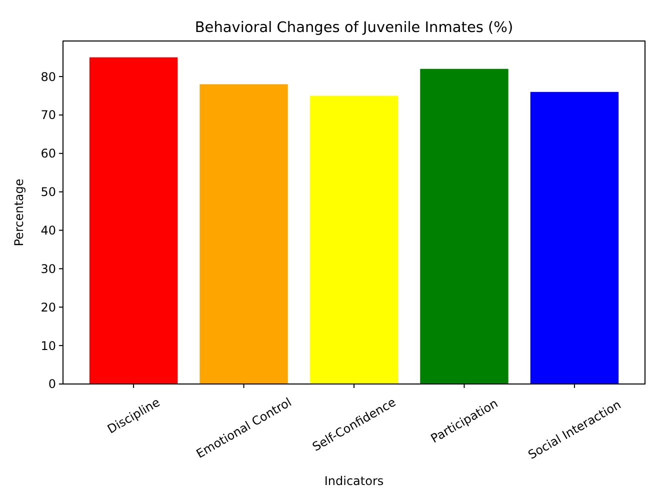 This screenshot has width=651, height=491. Describe the element at coordinates (48, 345) in the screenshot. I see `y-tick-label: 10` at that location.